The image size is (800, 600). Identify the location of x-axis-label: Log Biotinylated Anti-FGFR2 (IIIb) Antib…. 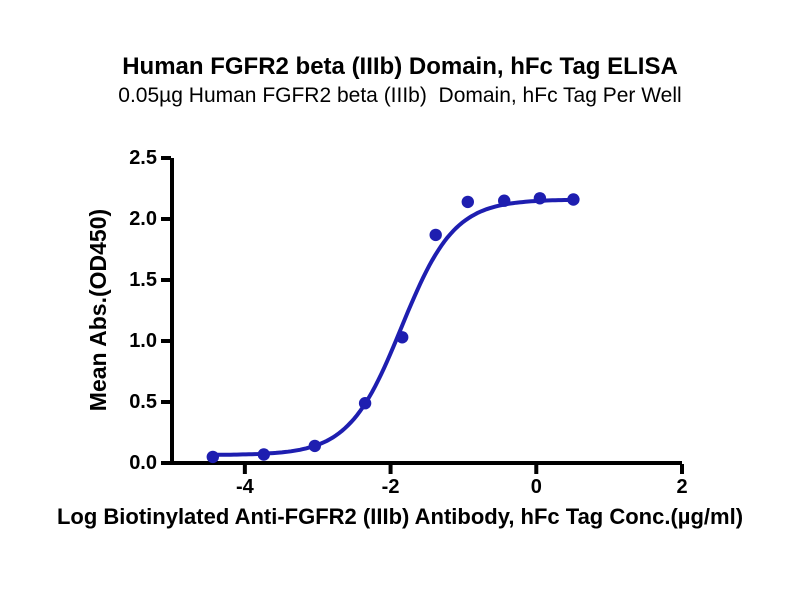
(400, 516).